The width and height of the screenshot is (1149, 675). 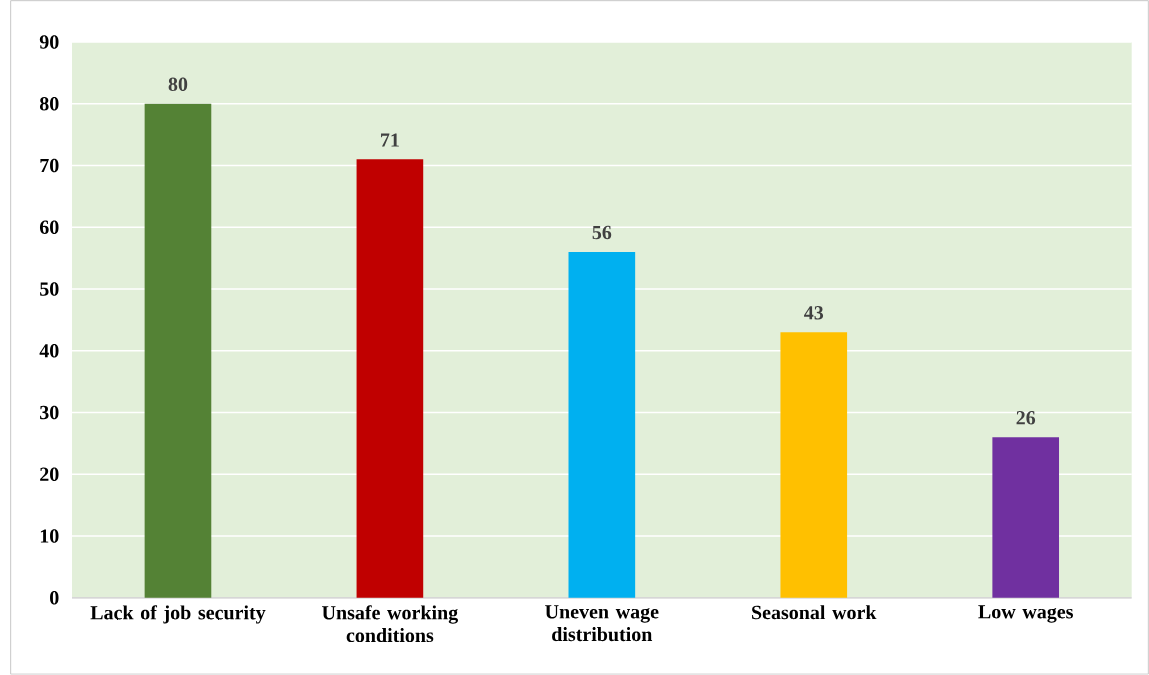 What do you see at coordinates (49, 412) in the screenshot?
I see `y-tick-label: 30` at bounding box center [49, 412].